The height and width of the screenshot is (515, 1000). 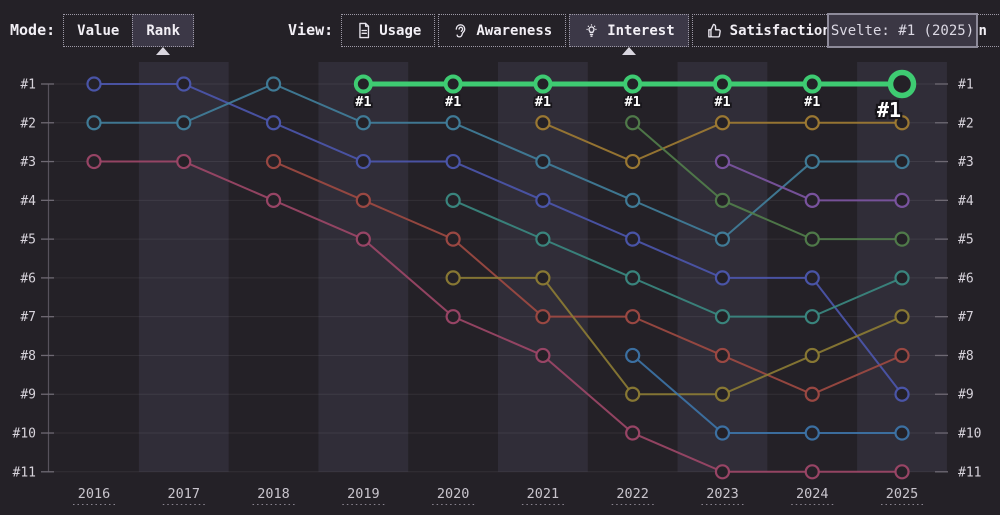 I want to click on view-label: View:, so click(x=311, y=30).